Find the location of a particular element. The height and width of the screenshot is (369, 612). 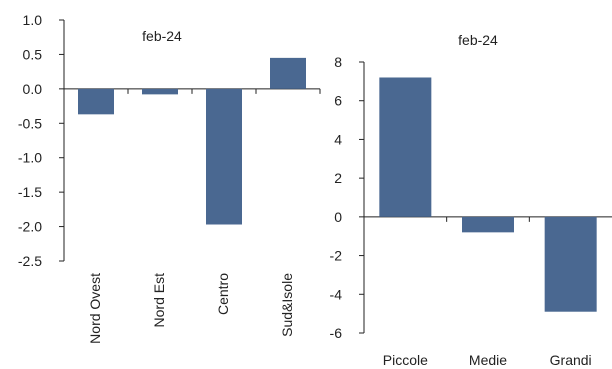

x-category-label: Centro is located at coordinates (223, 294).